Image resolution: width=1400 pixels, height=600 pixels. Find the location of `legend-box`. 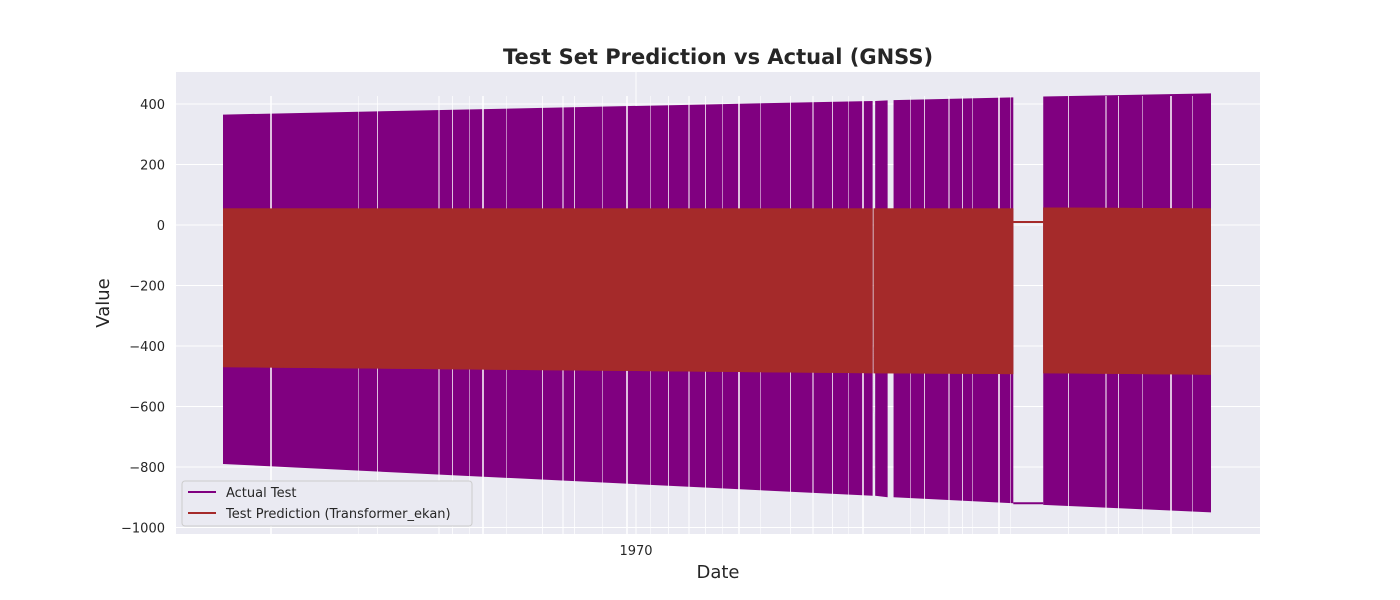

legend-box is located at coordinates (327, 503).